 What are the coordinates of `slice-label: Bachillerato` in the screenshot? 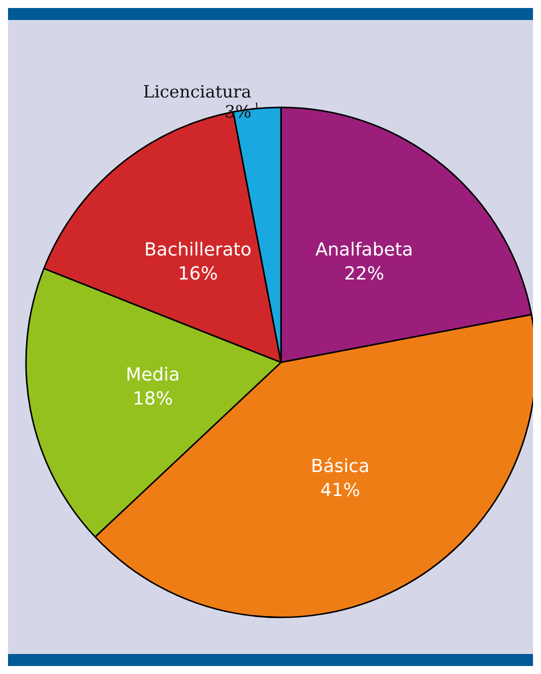 It's located at (198, 249).